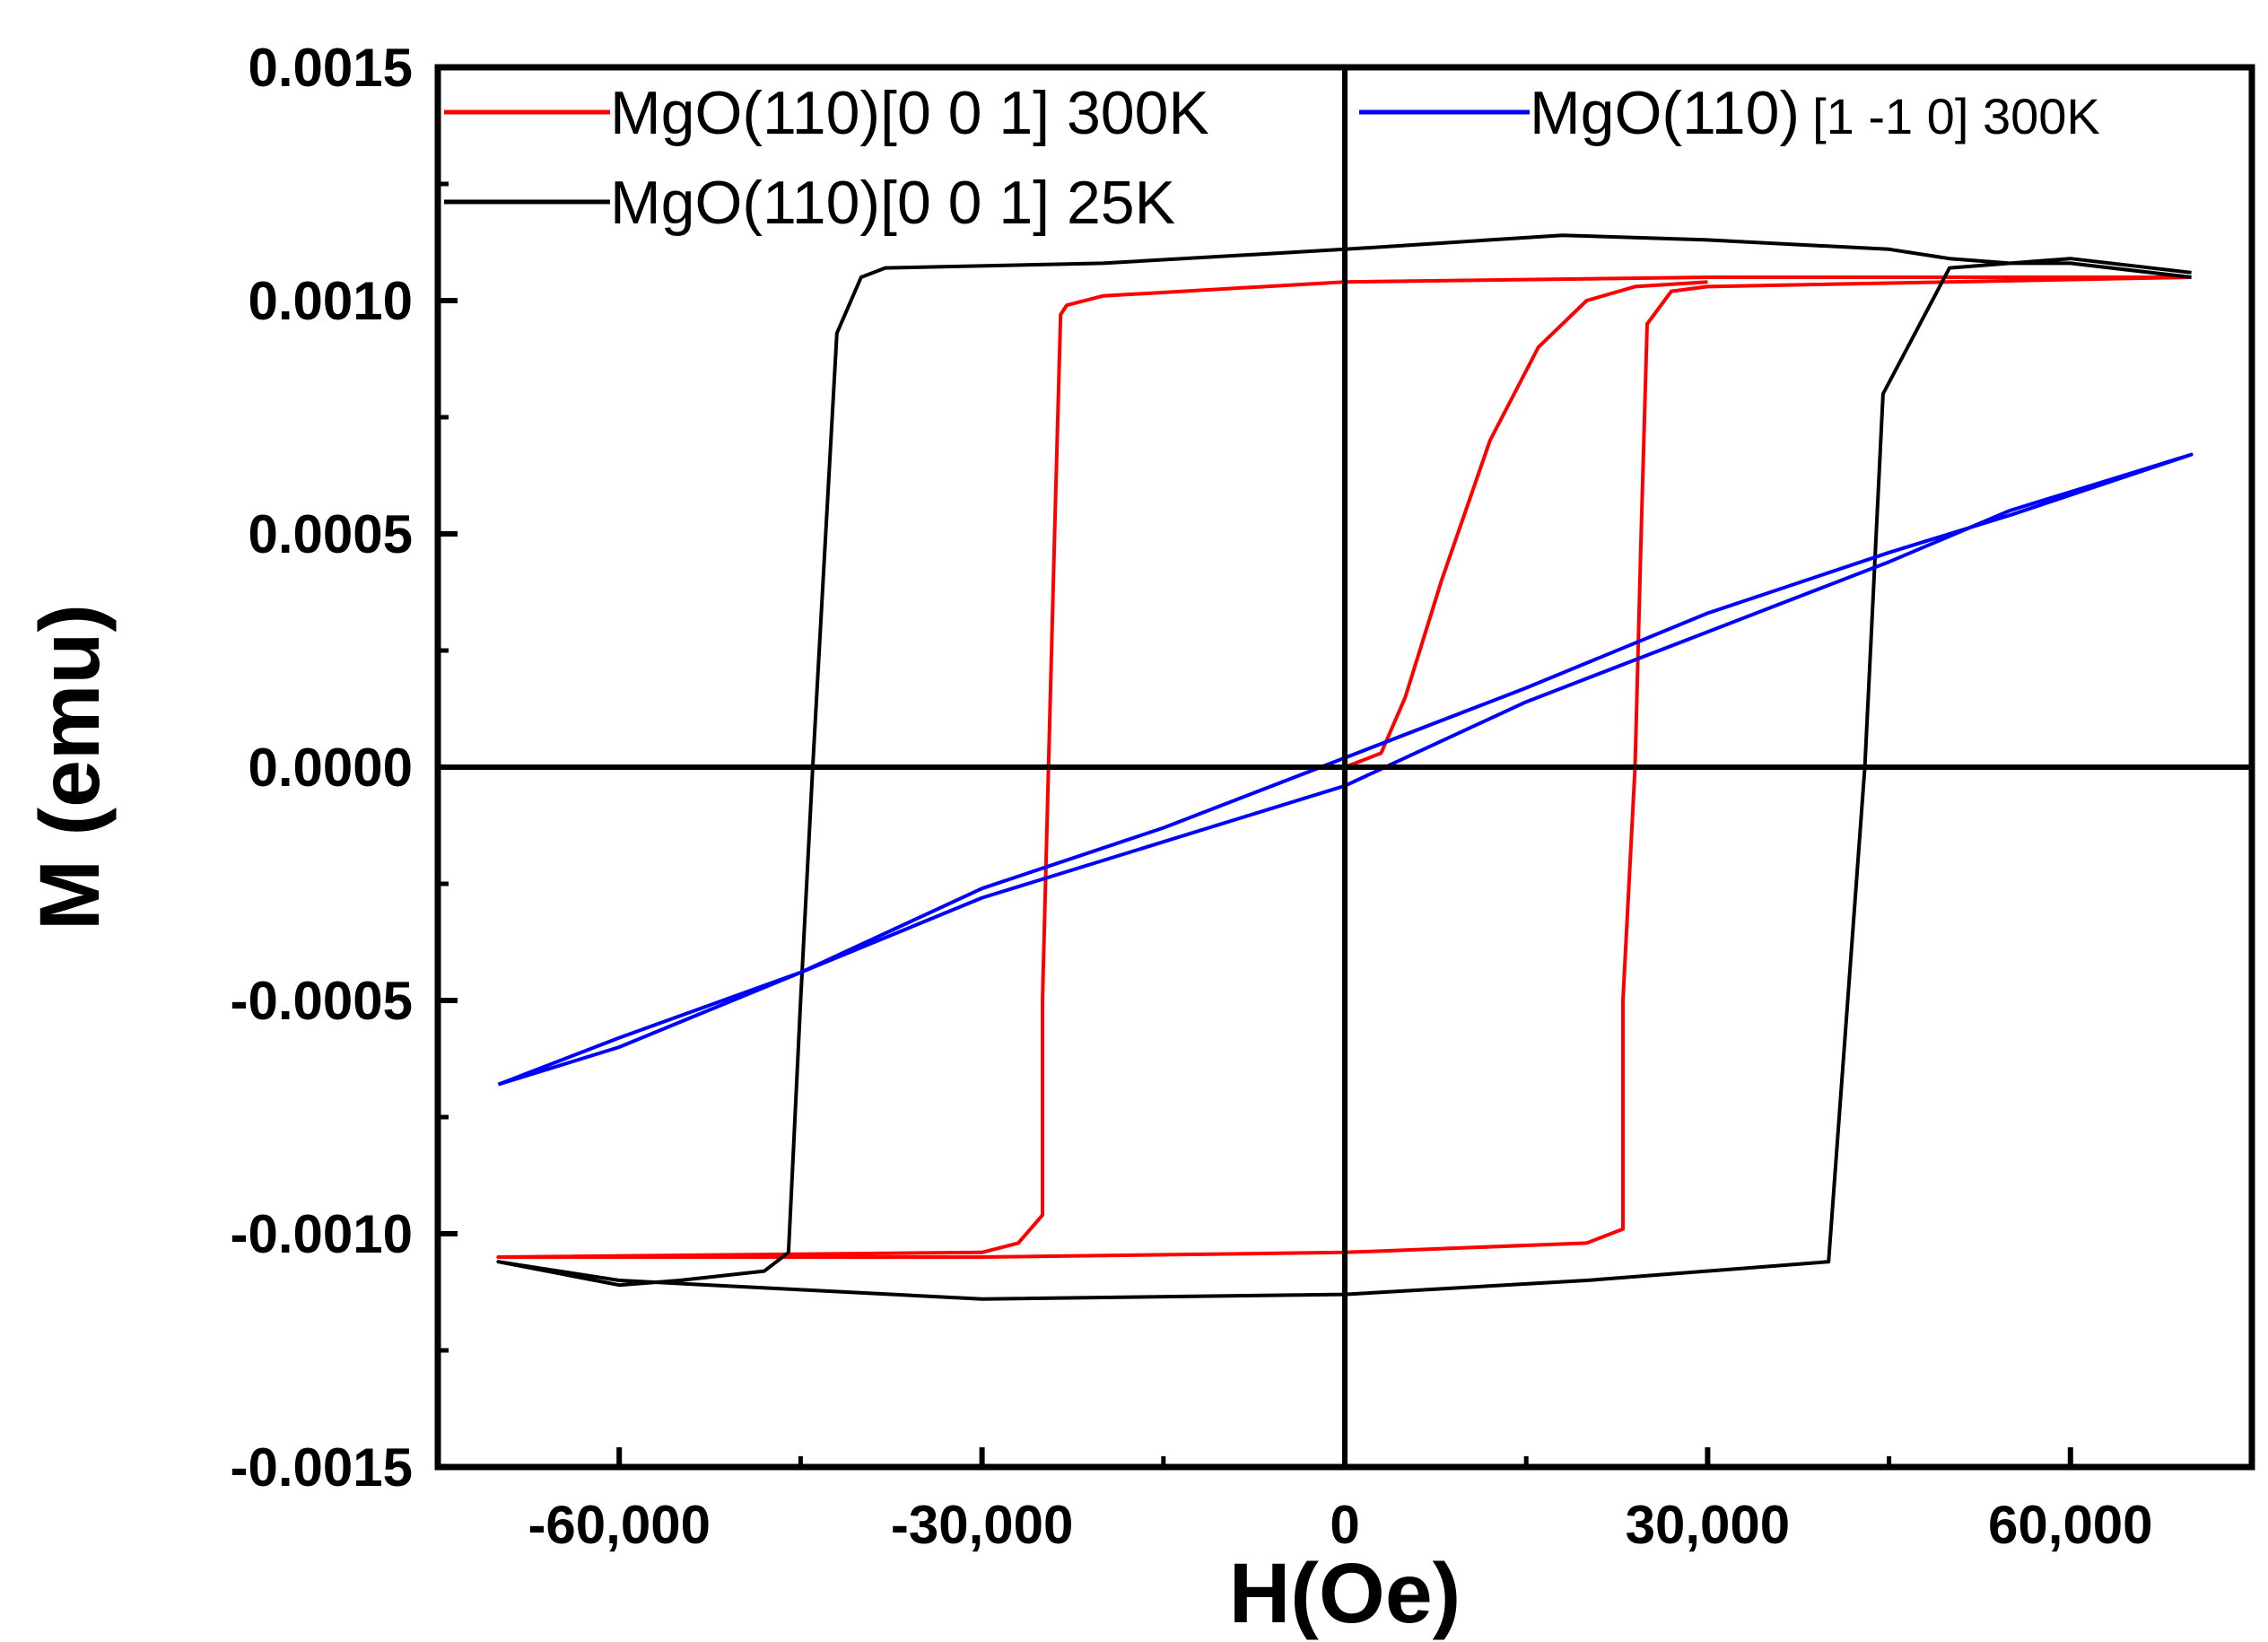  Describe the element at coordinates (330, 534) in the screenshot. I see `y-tick-label: 0.0005` at that location.